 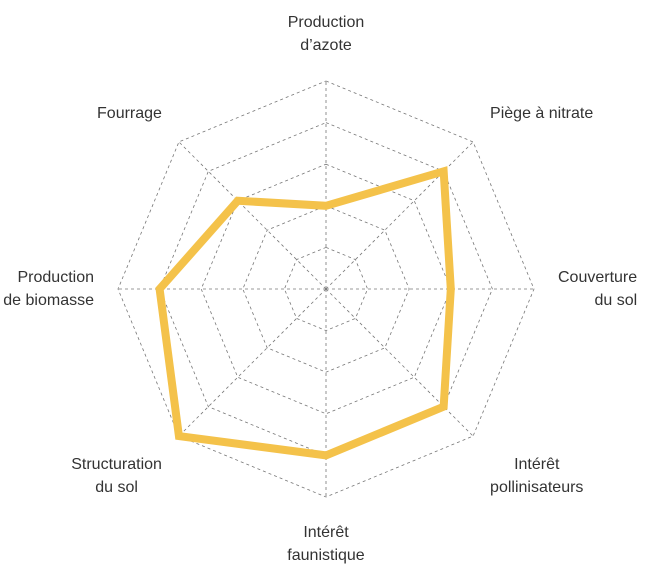 I want to click on axis-label: Couverture du sol, so click(x=598, y=289).